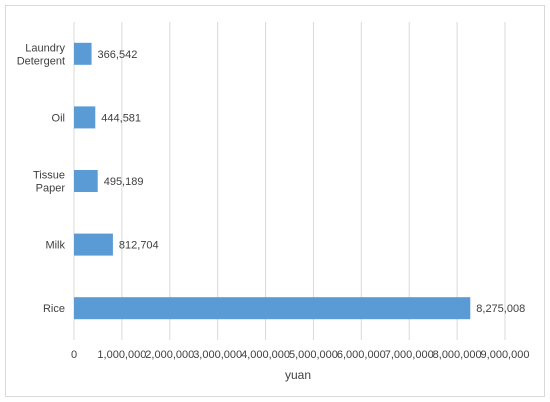  What do you see at coordinates (41, 54) in the screenshot?
I see `category-label: Laundry Detergent` at bounding box center [41, 54].